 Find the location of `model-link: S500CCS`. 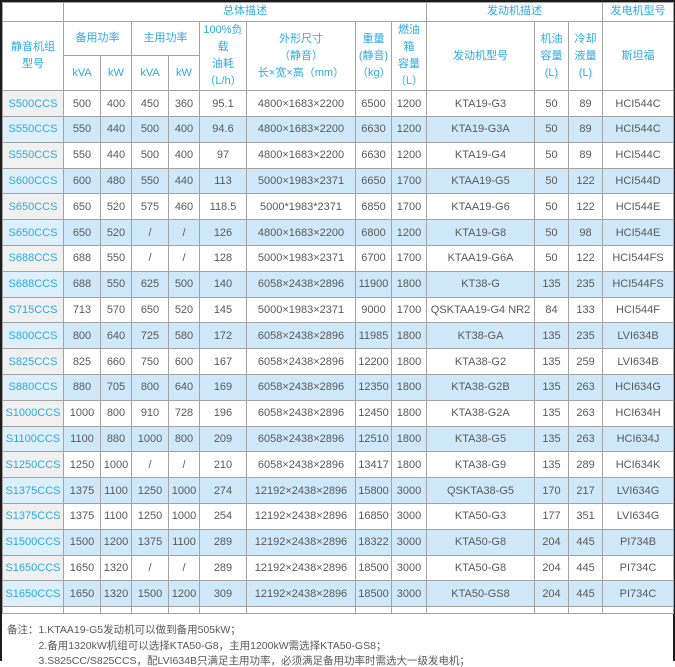

model-link: S500CCS is located at coordinates (33, 103).